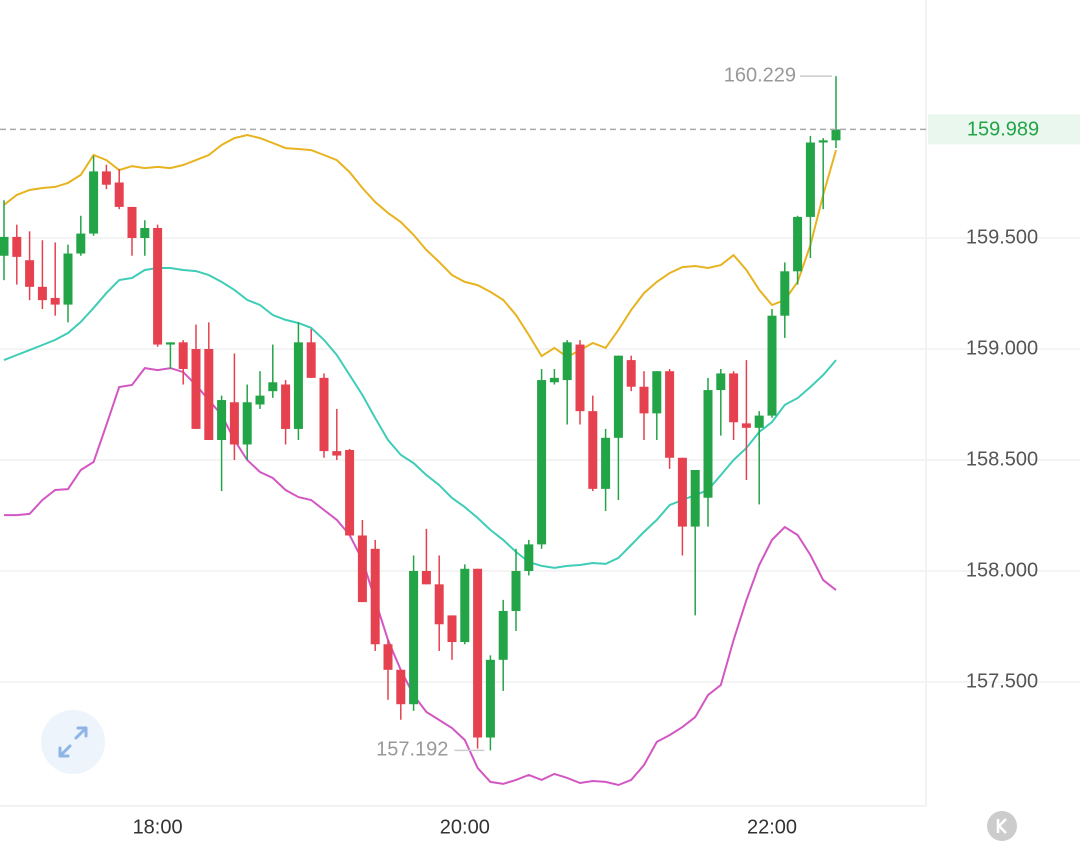  Describe the element at coordinates (465, 827) in the screenshot. I see `x-tick-label: 20:00` at that location.